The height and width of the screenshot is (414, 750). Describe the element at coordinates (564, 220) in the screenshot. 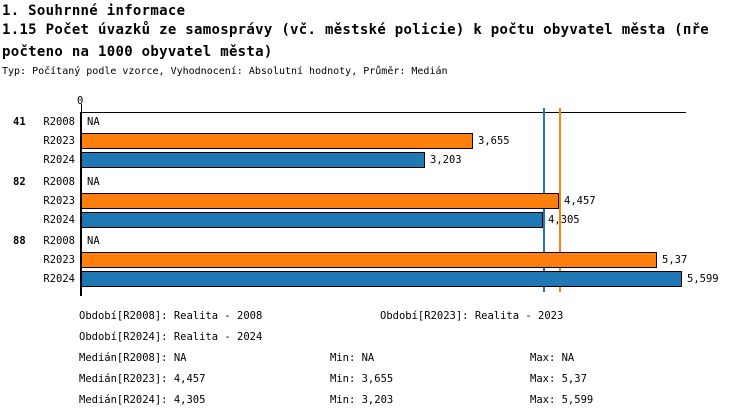

I see `value-label-82-R2024: 4,305` at that location.